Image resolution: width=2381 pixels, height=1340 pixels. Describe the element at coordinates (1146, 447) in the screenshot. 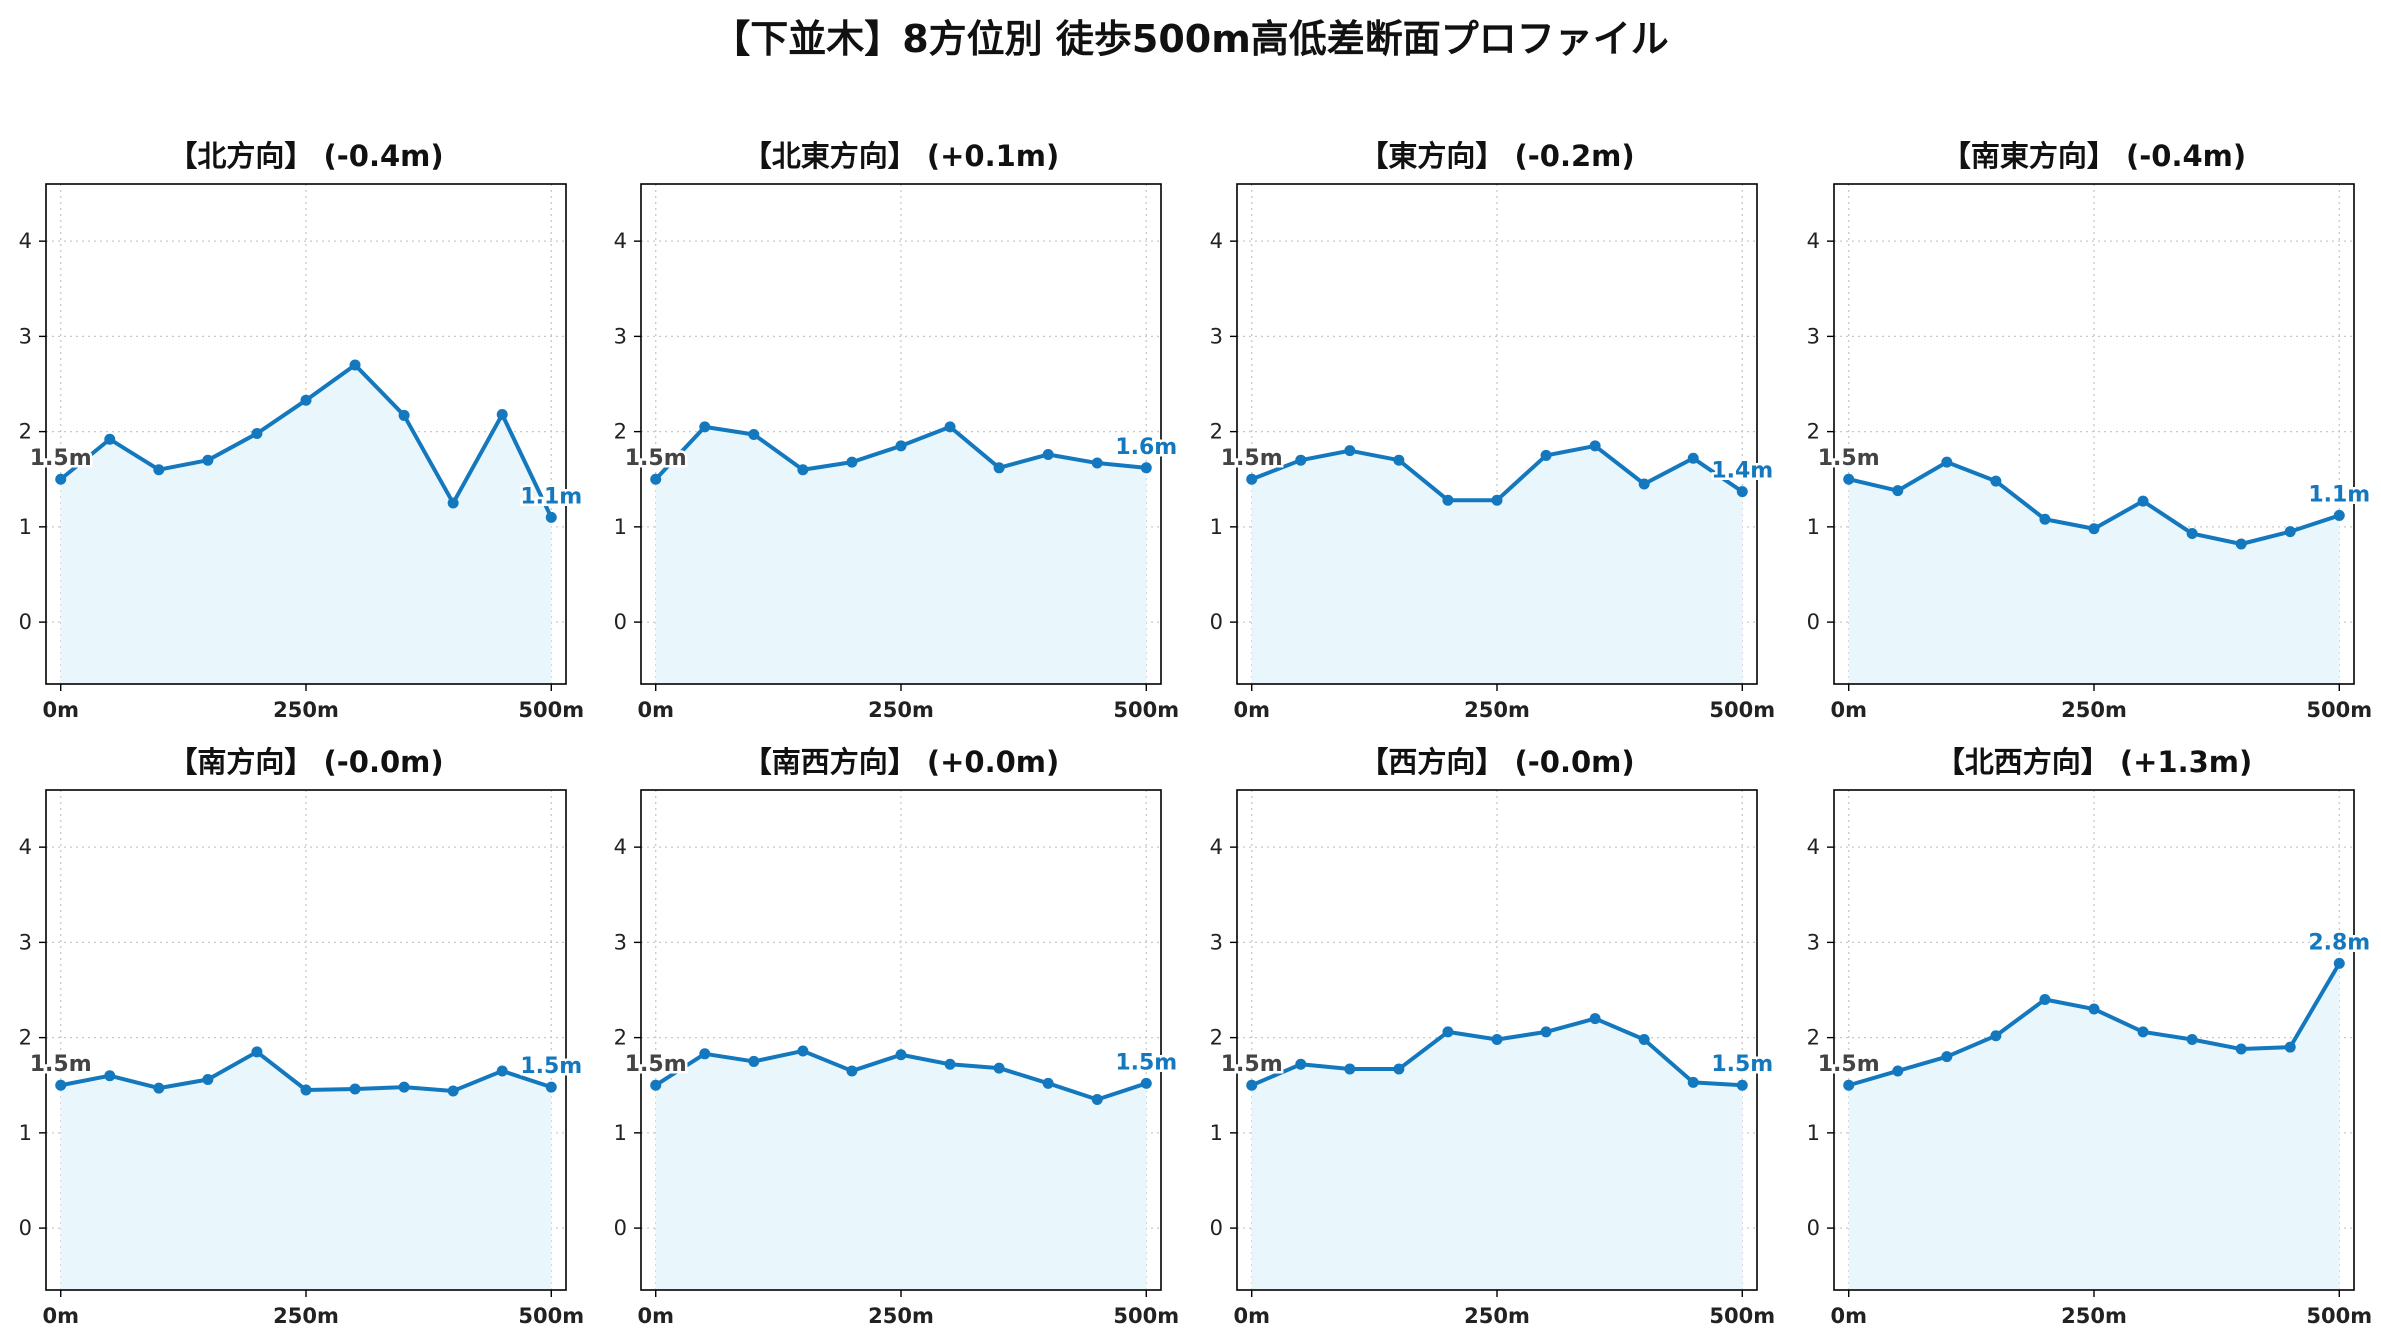

I see `end-elevation-label: 1.6m` at that location.